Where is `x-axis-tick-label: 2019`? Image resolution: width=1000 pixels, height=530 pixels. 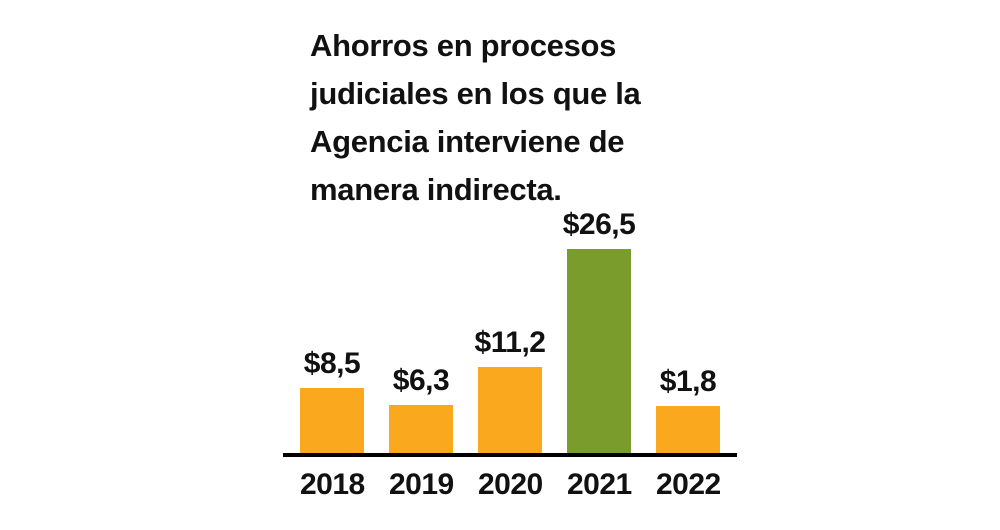 x-axis-tick-label: 2019 is located at coordinates (421, 484).